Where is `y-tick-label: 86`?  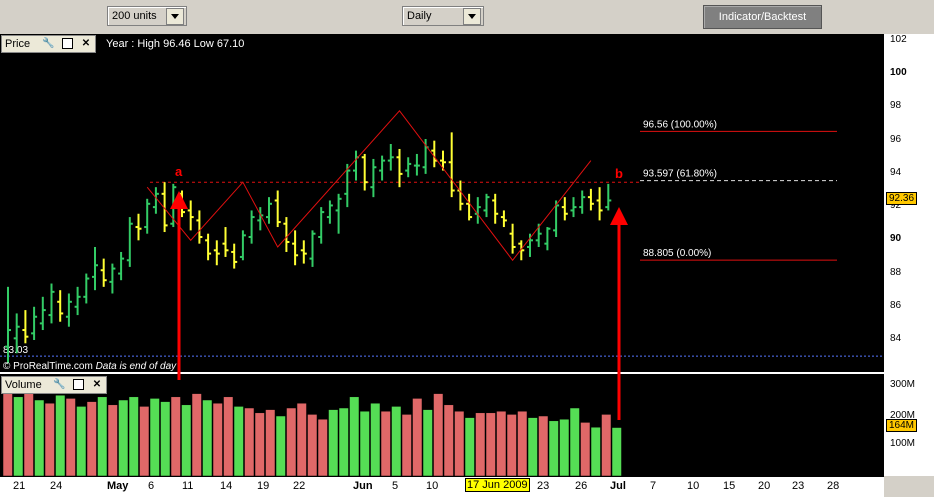
y-tick-label: 86 is located at coordinates (896, 305).